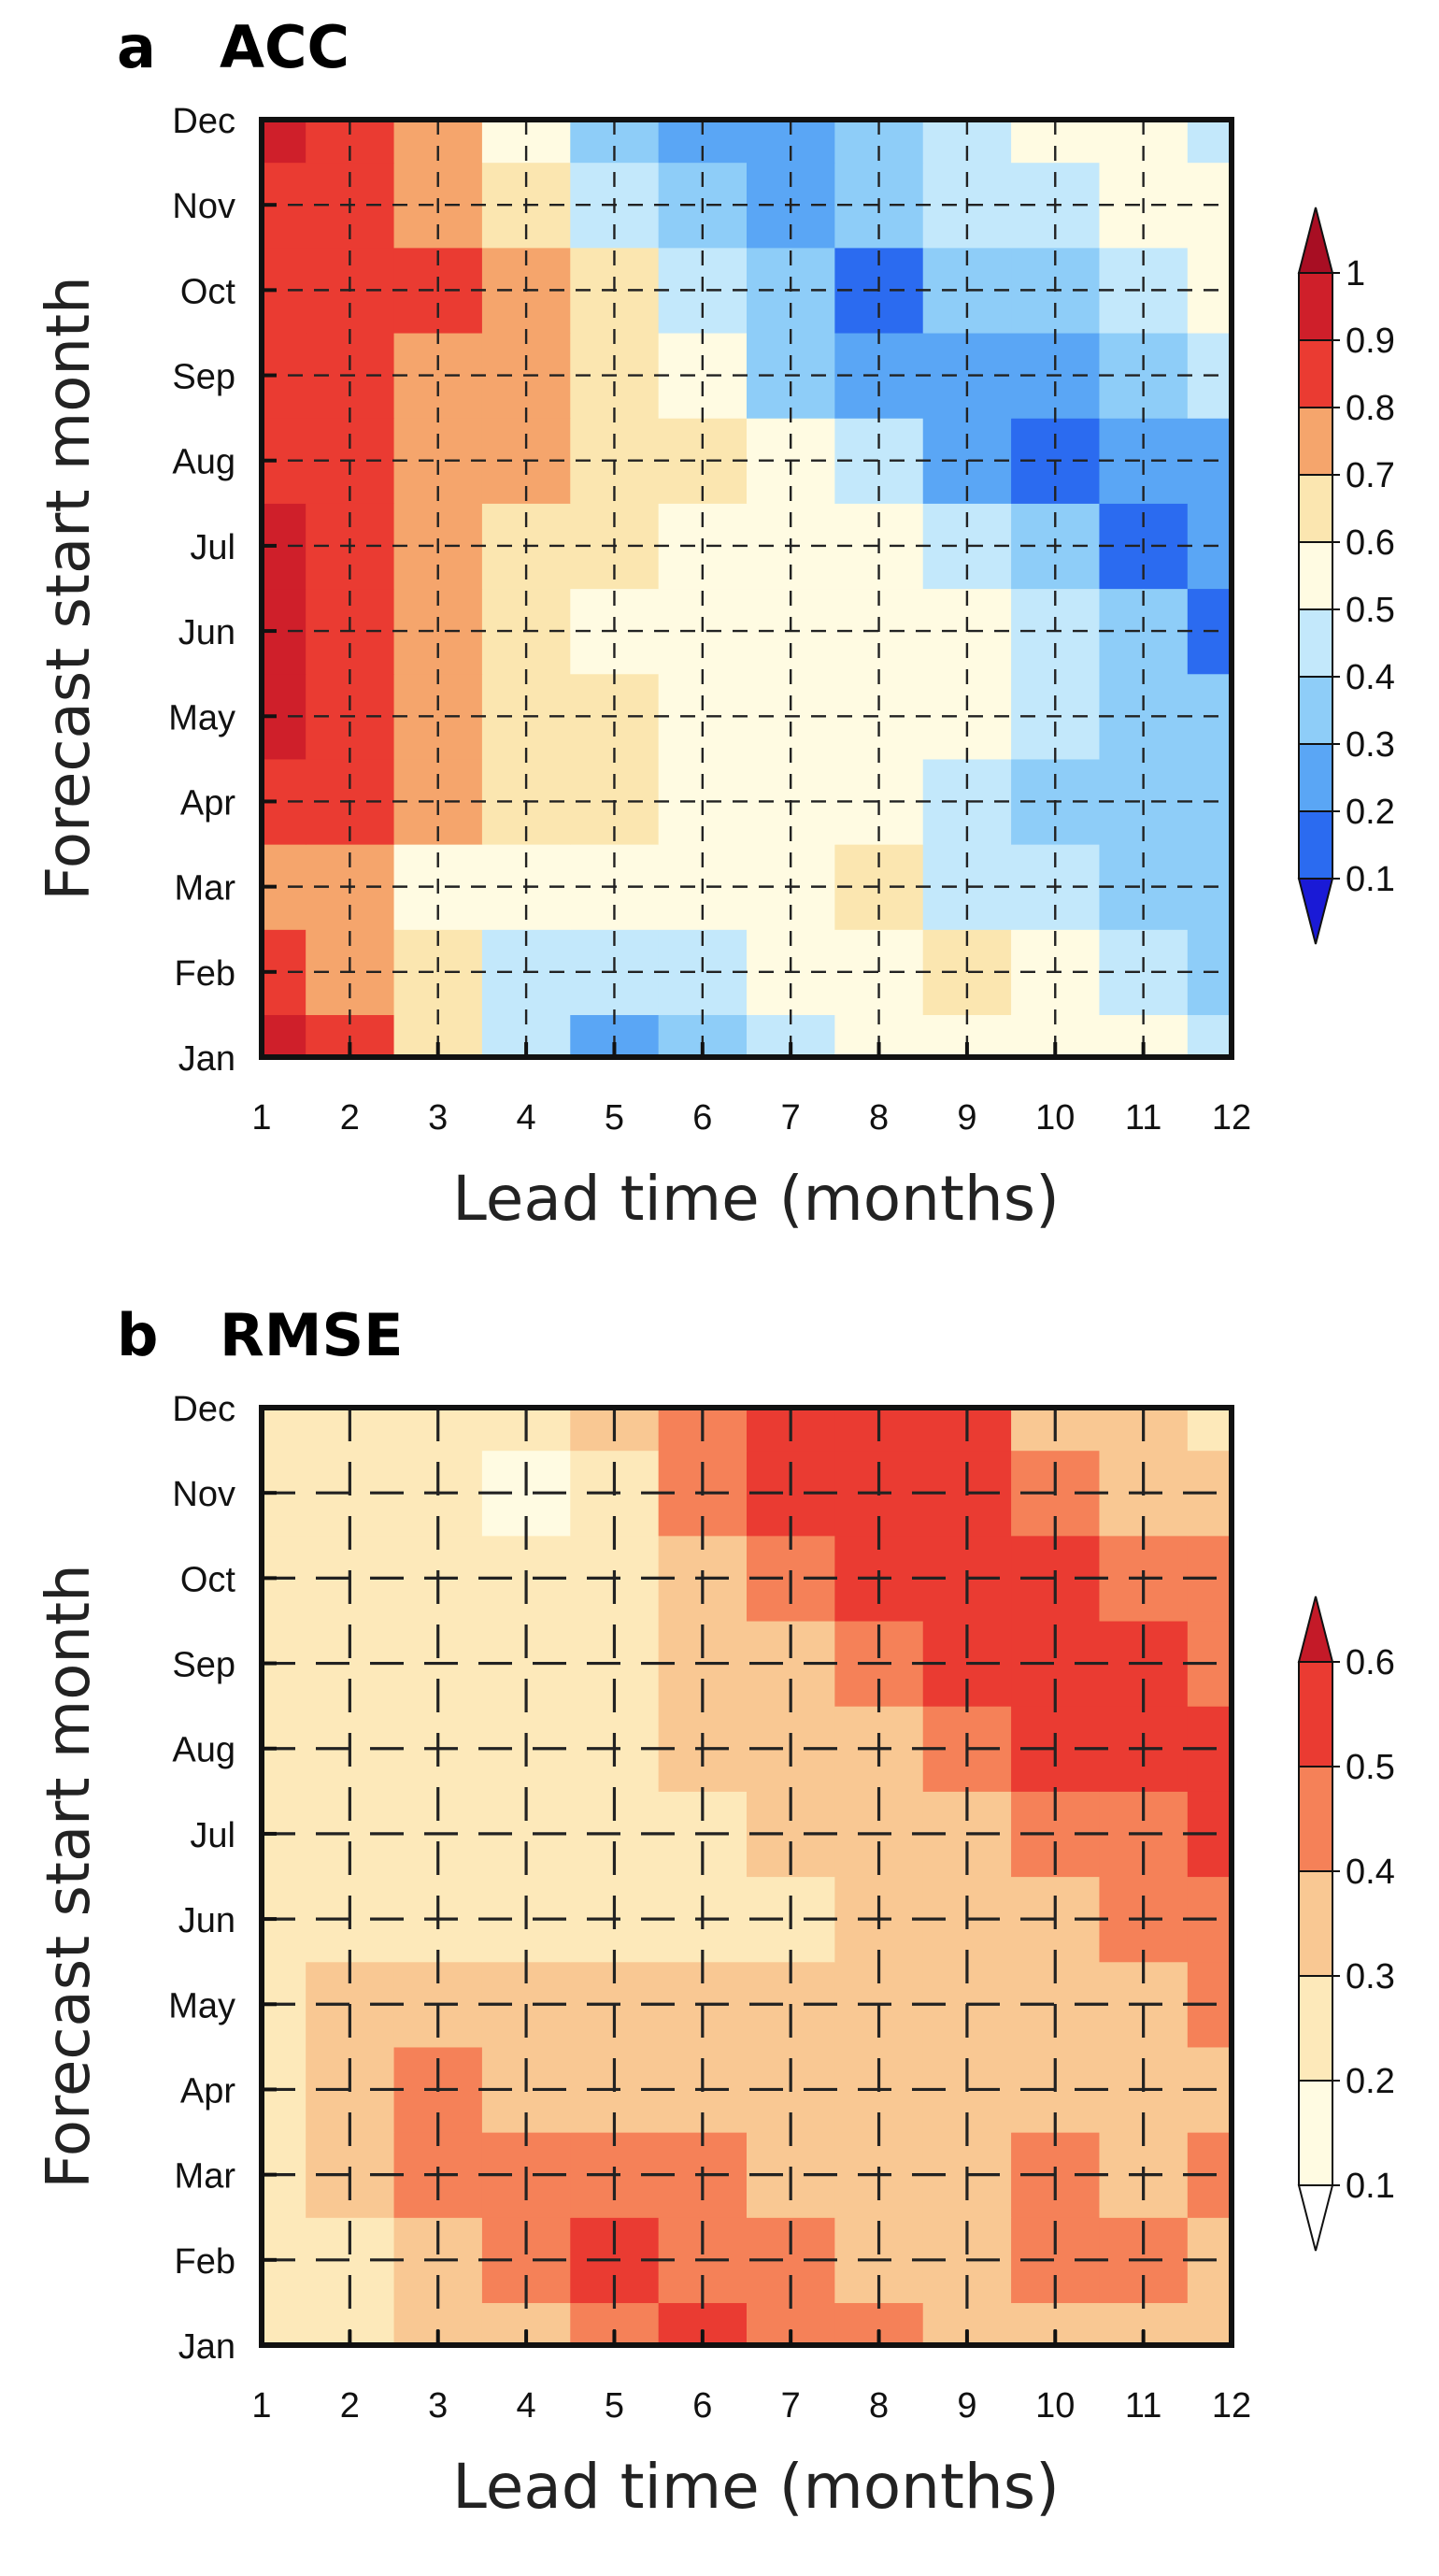 This screenshot has width=1439, height=2576. I want to click on y-tick-label: May, so click(201, 717).